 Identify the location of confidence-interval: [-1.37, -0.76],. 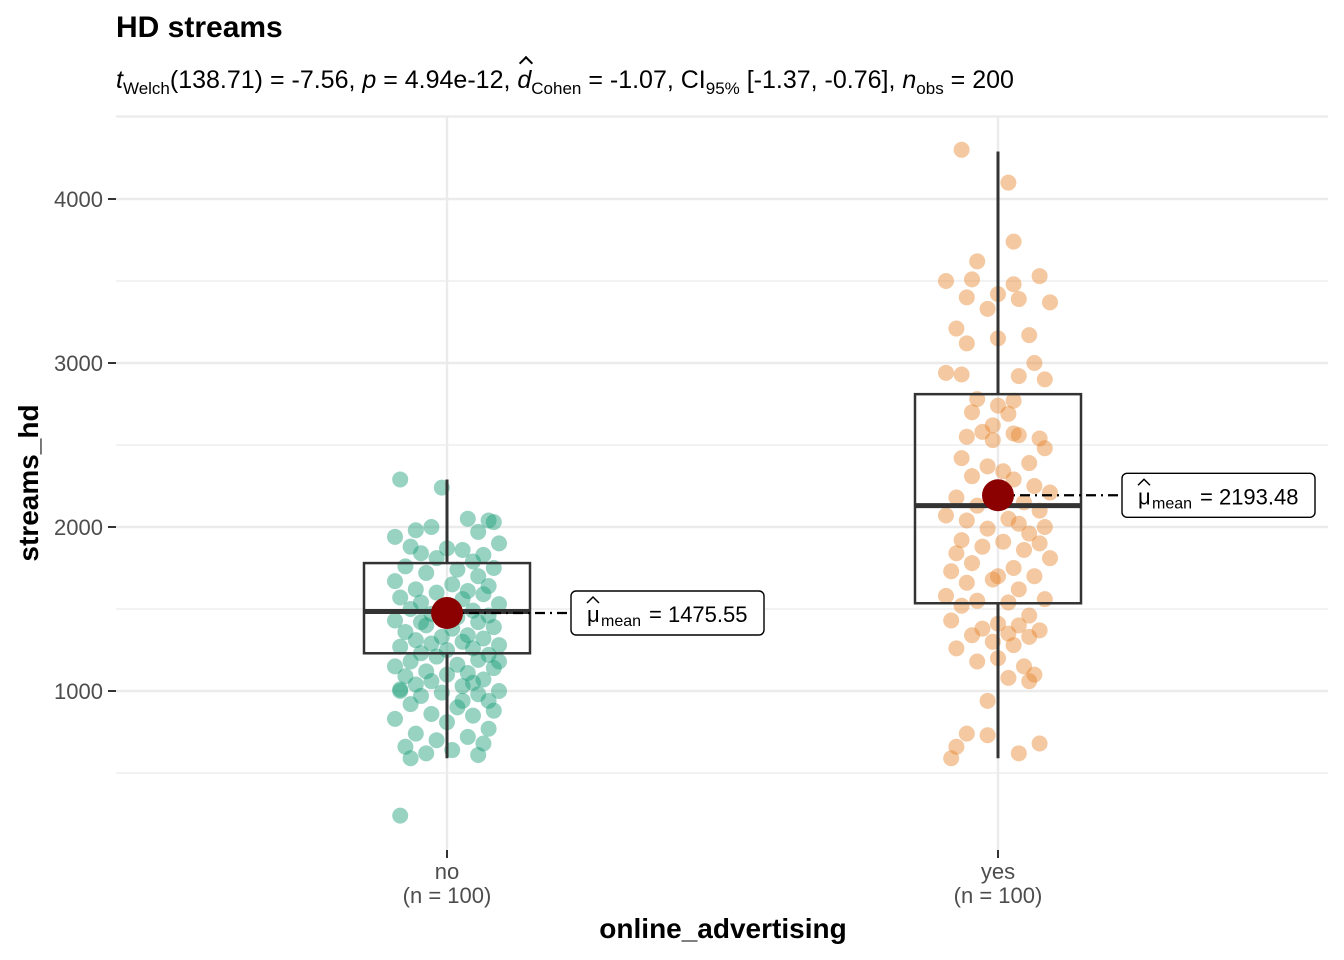
(821, 80).